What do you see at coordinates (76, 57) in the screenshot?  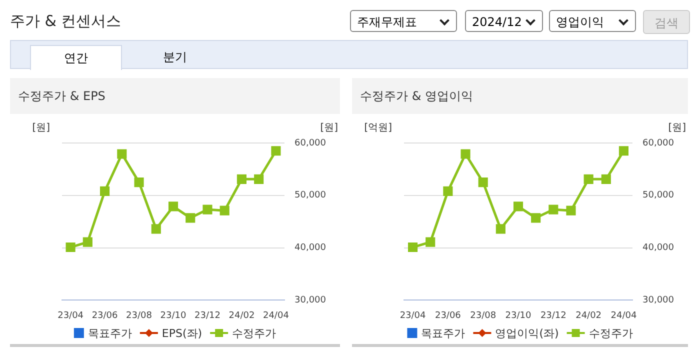 I see `text: 연간` at bounding box center [76, 57].